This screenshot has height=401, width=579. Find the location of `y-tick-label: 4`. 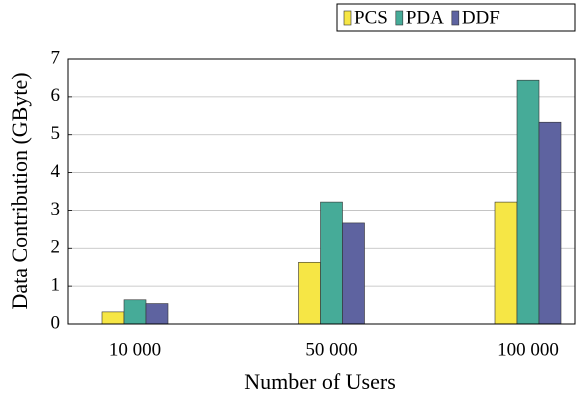

y-tick-label: 4 is located at coordinates (56, 171).